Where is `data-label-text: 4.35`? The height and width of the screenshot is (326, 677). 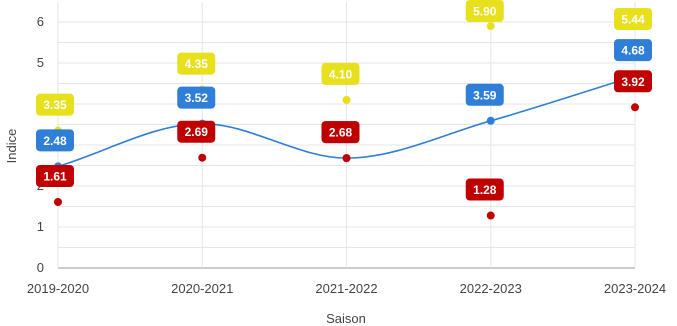 data-label-text: 4.35 is located at coordinates (197, 64).